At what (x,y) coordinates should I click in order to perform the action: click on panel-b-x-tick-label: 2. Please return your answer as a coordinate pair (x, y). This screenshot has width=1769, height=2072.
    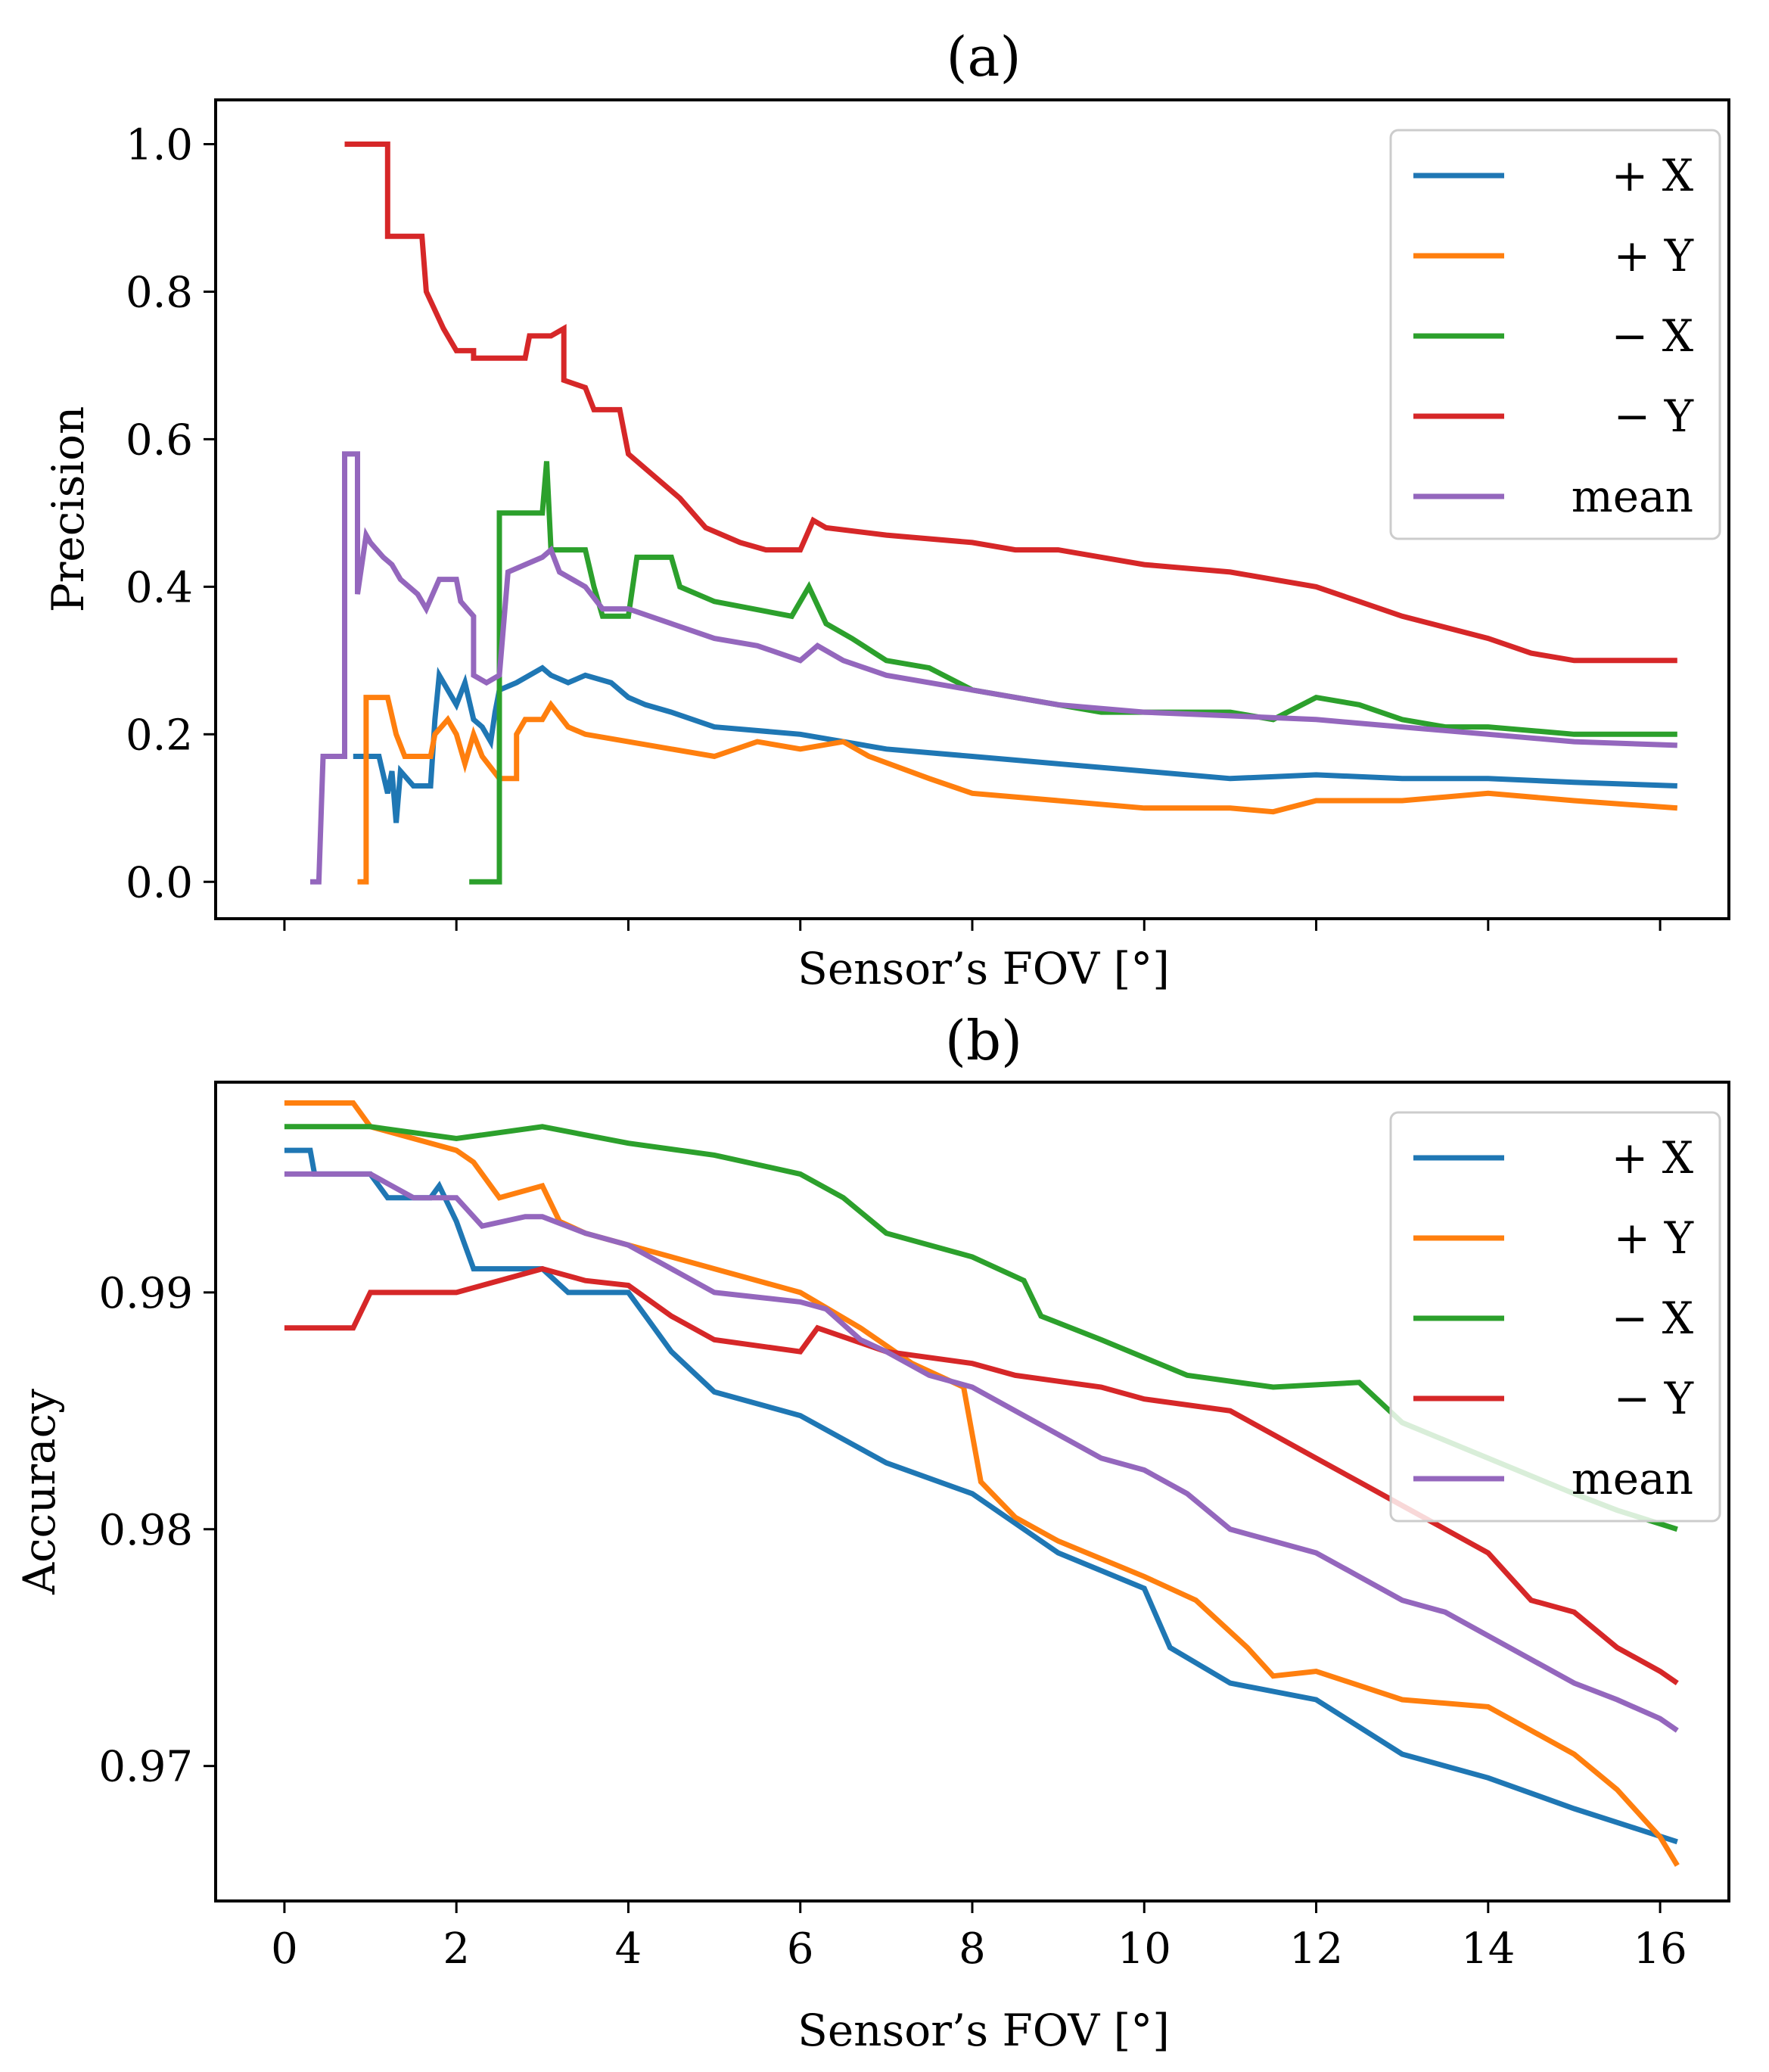
    Looking at the image, I should click on (457, 1949).